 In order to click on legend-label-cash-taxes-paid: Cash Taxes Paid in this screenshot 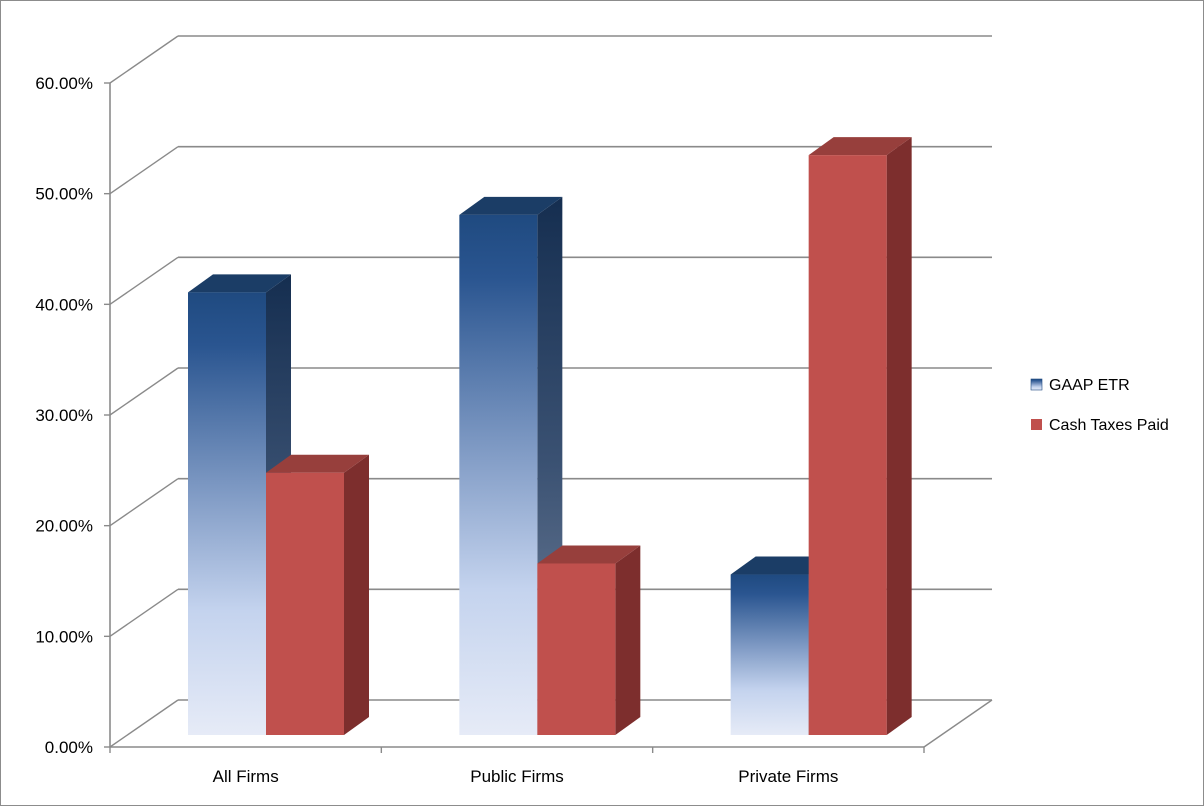, I will do `click(1109, 425)`.